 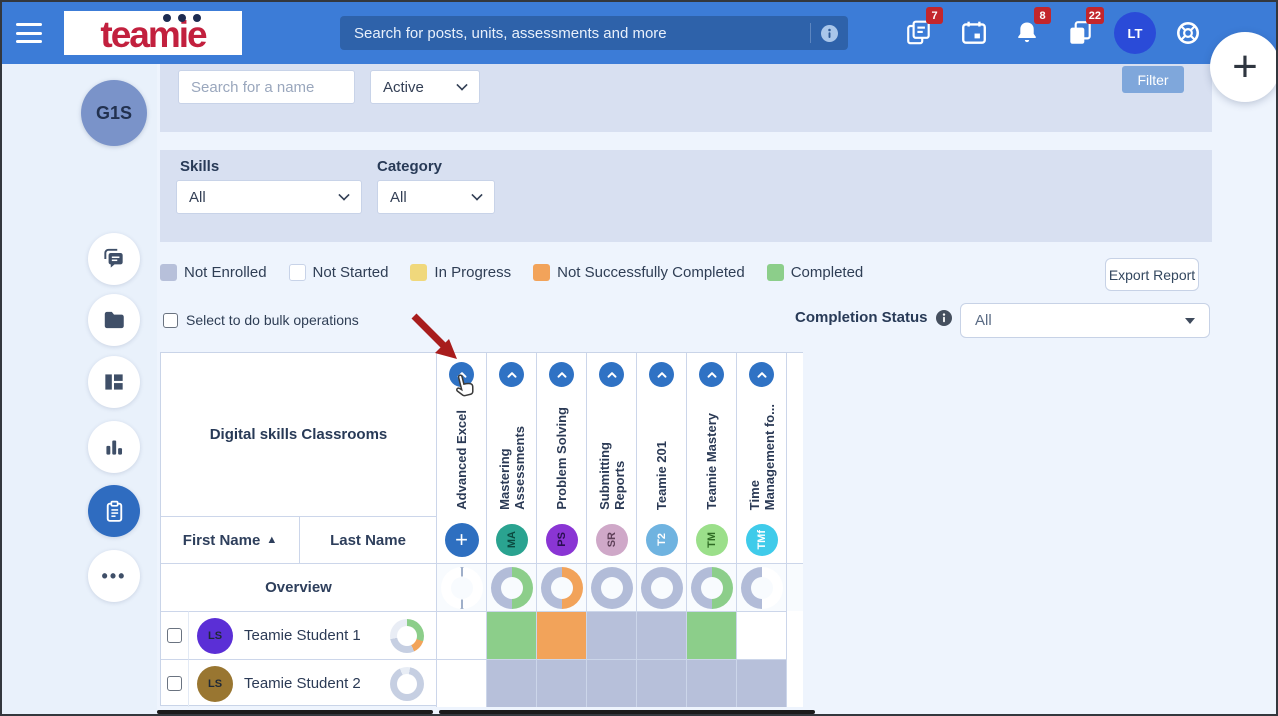 I want to click on user-avatar: LT, so click(x=1135, y=33).